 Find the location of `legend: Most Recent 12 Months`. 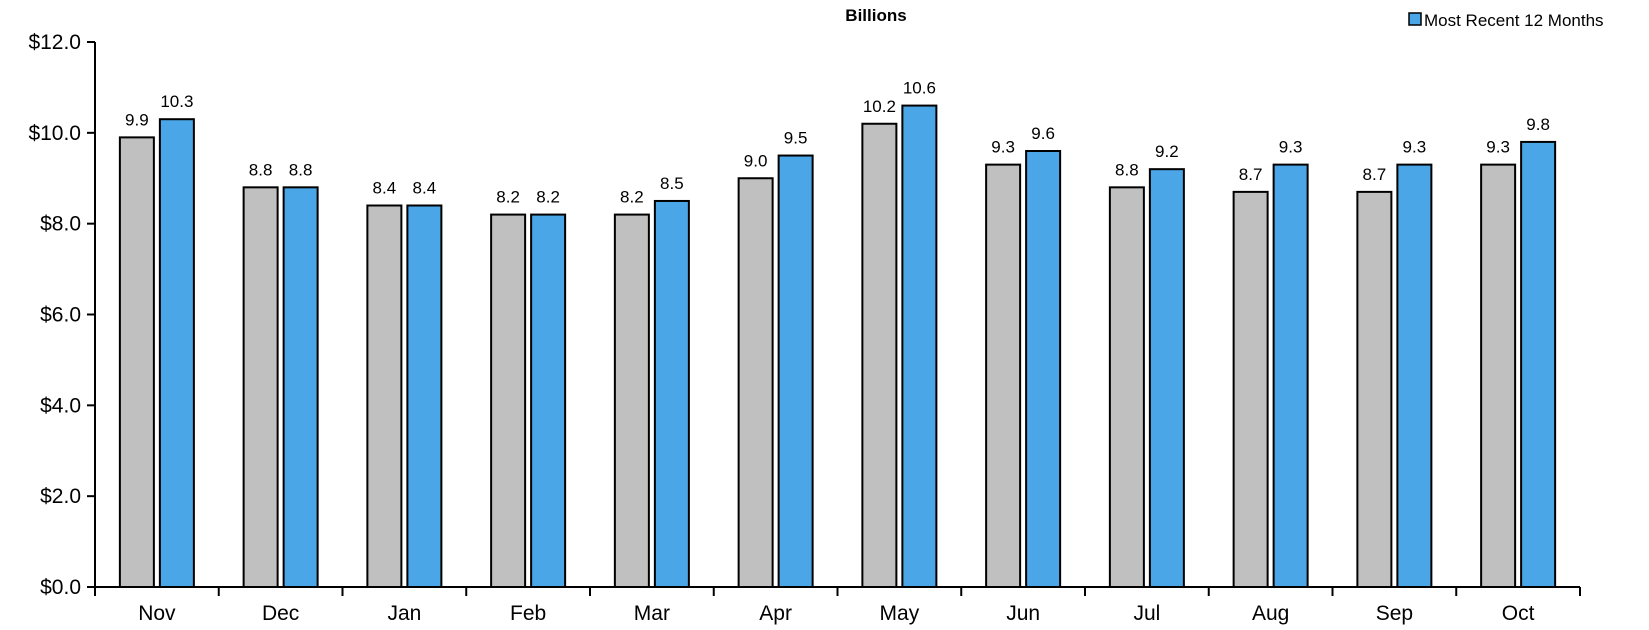

legend: Most Recent 12 Months is located at coordinates (1506, 20).